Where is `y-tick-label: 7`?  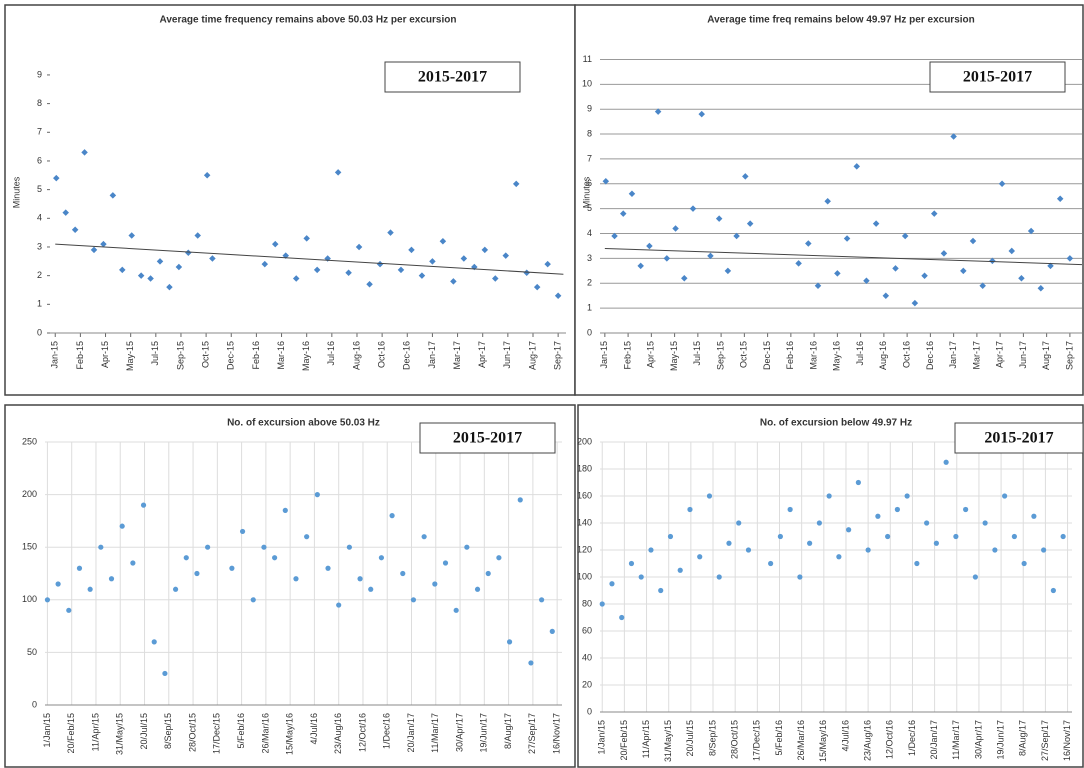 y-tick-label: 7 is located at coordinates (39, 132).